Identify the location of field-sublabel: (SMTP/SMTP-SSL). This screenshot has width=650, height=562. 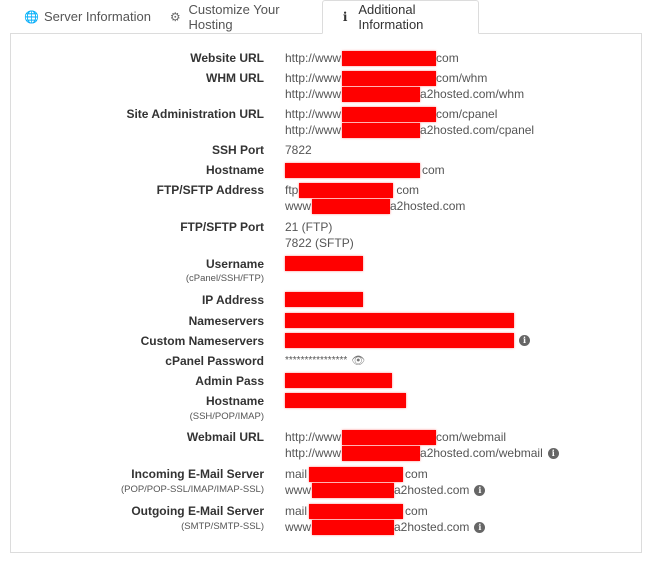
(222, 526).